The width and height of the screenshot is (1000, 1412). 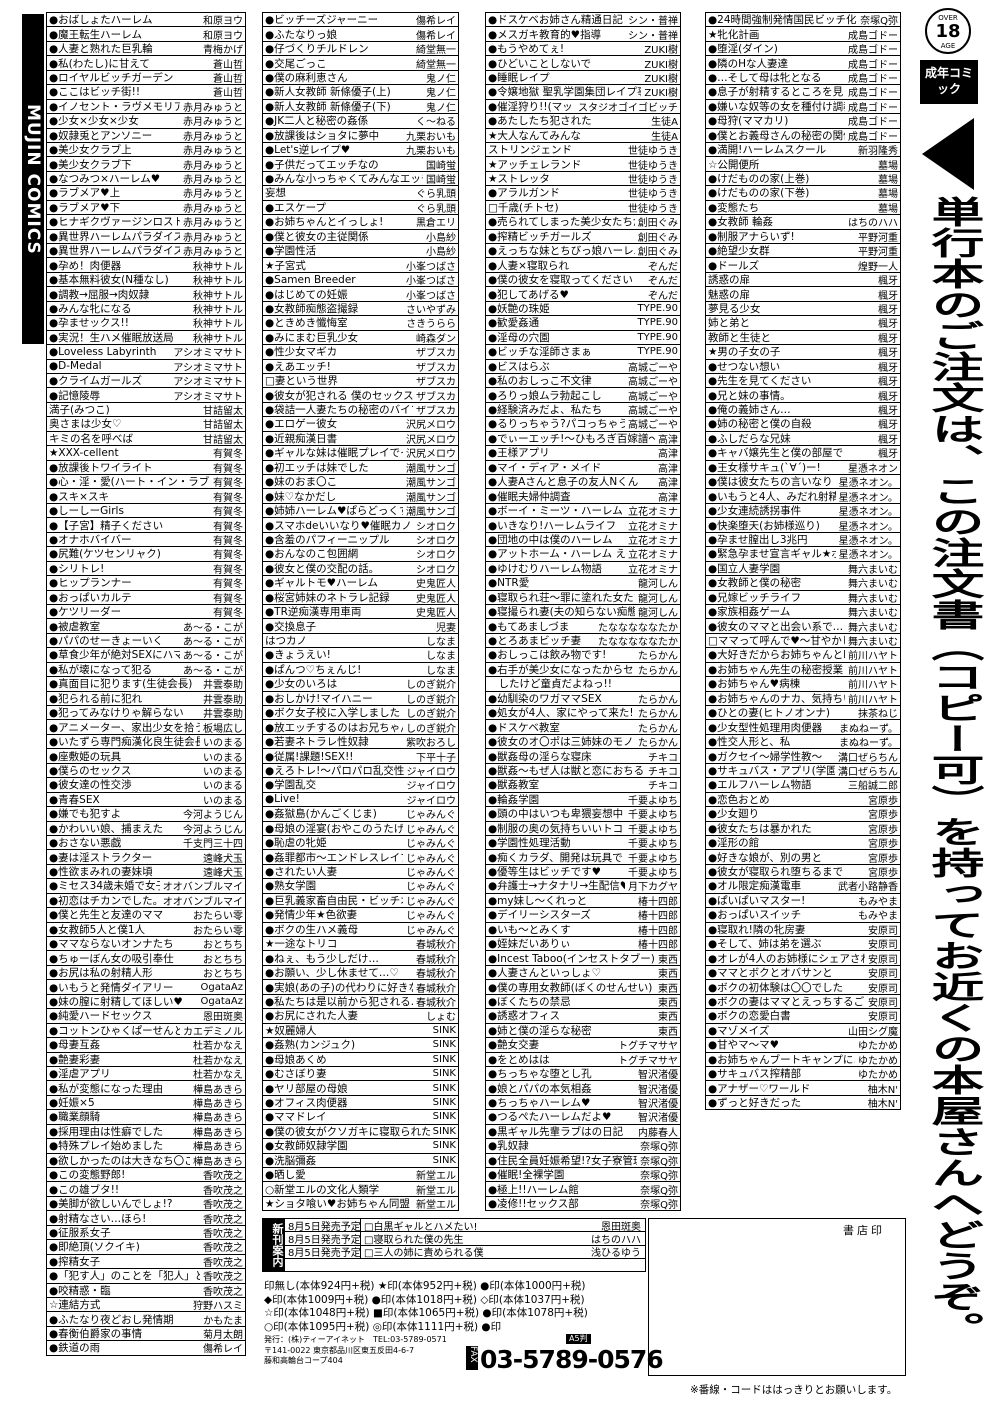 I want to click on book-title: ●痴くカラダ、開発は玩具で, so click(x=555, y=857).